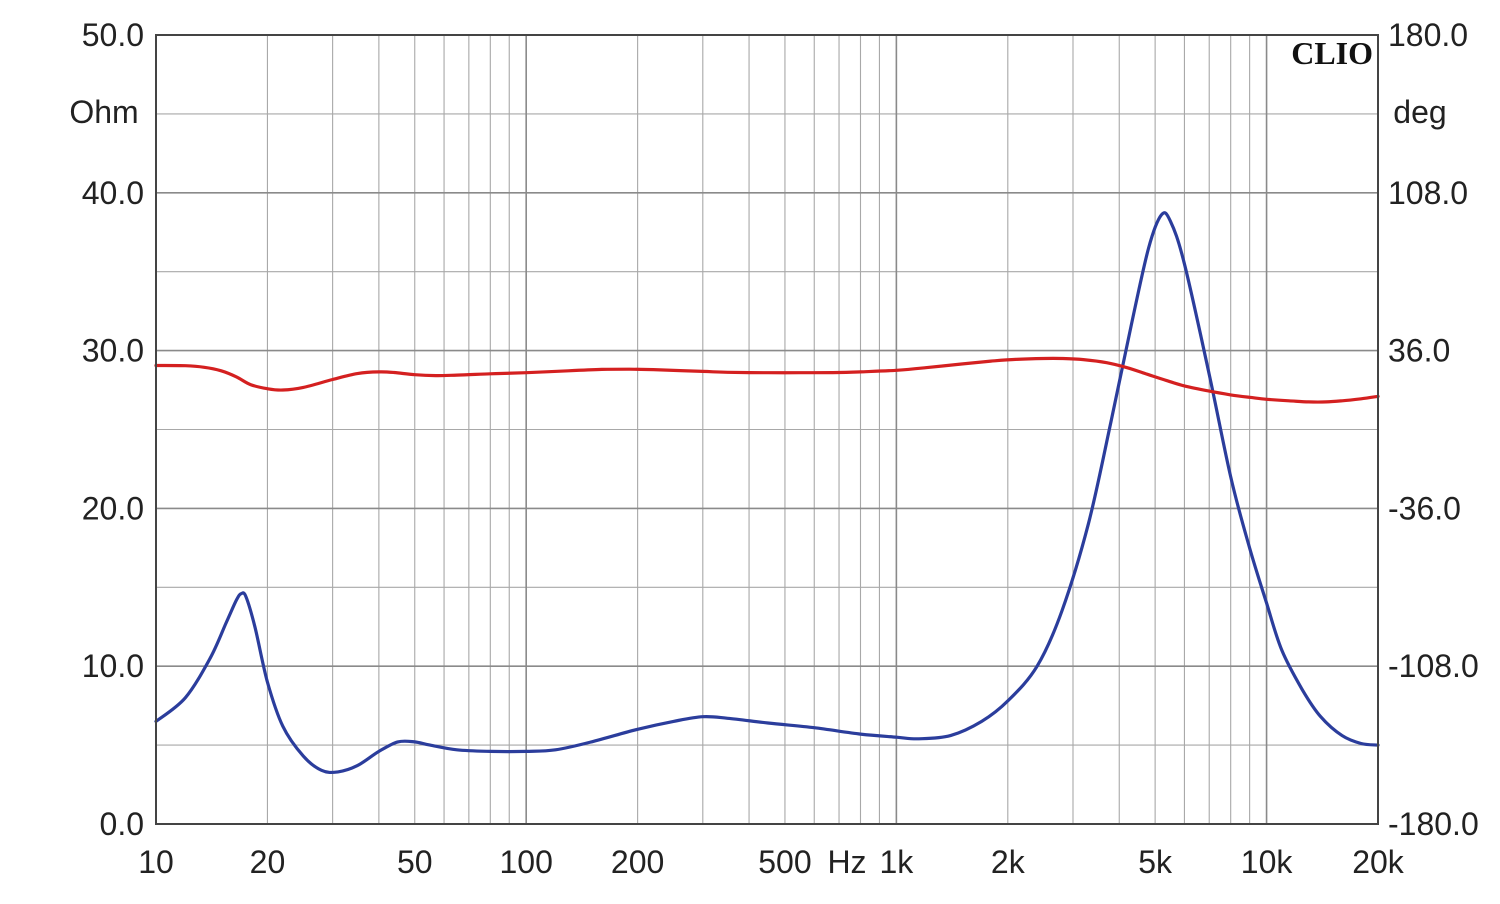 This screenshot has height=904, width=1500. What do you see at coordinates (1433, 666) in the screenshot?
I see `y-right-tick-label: -108.0` at bounding box center [1433, 666].